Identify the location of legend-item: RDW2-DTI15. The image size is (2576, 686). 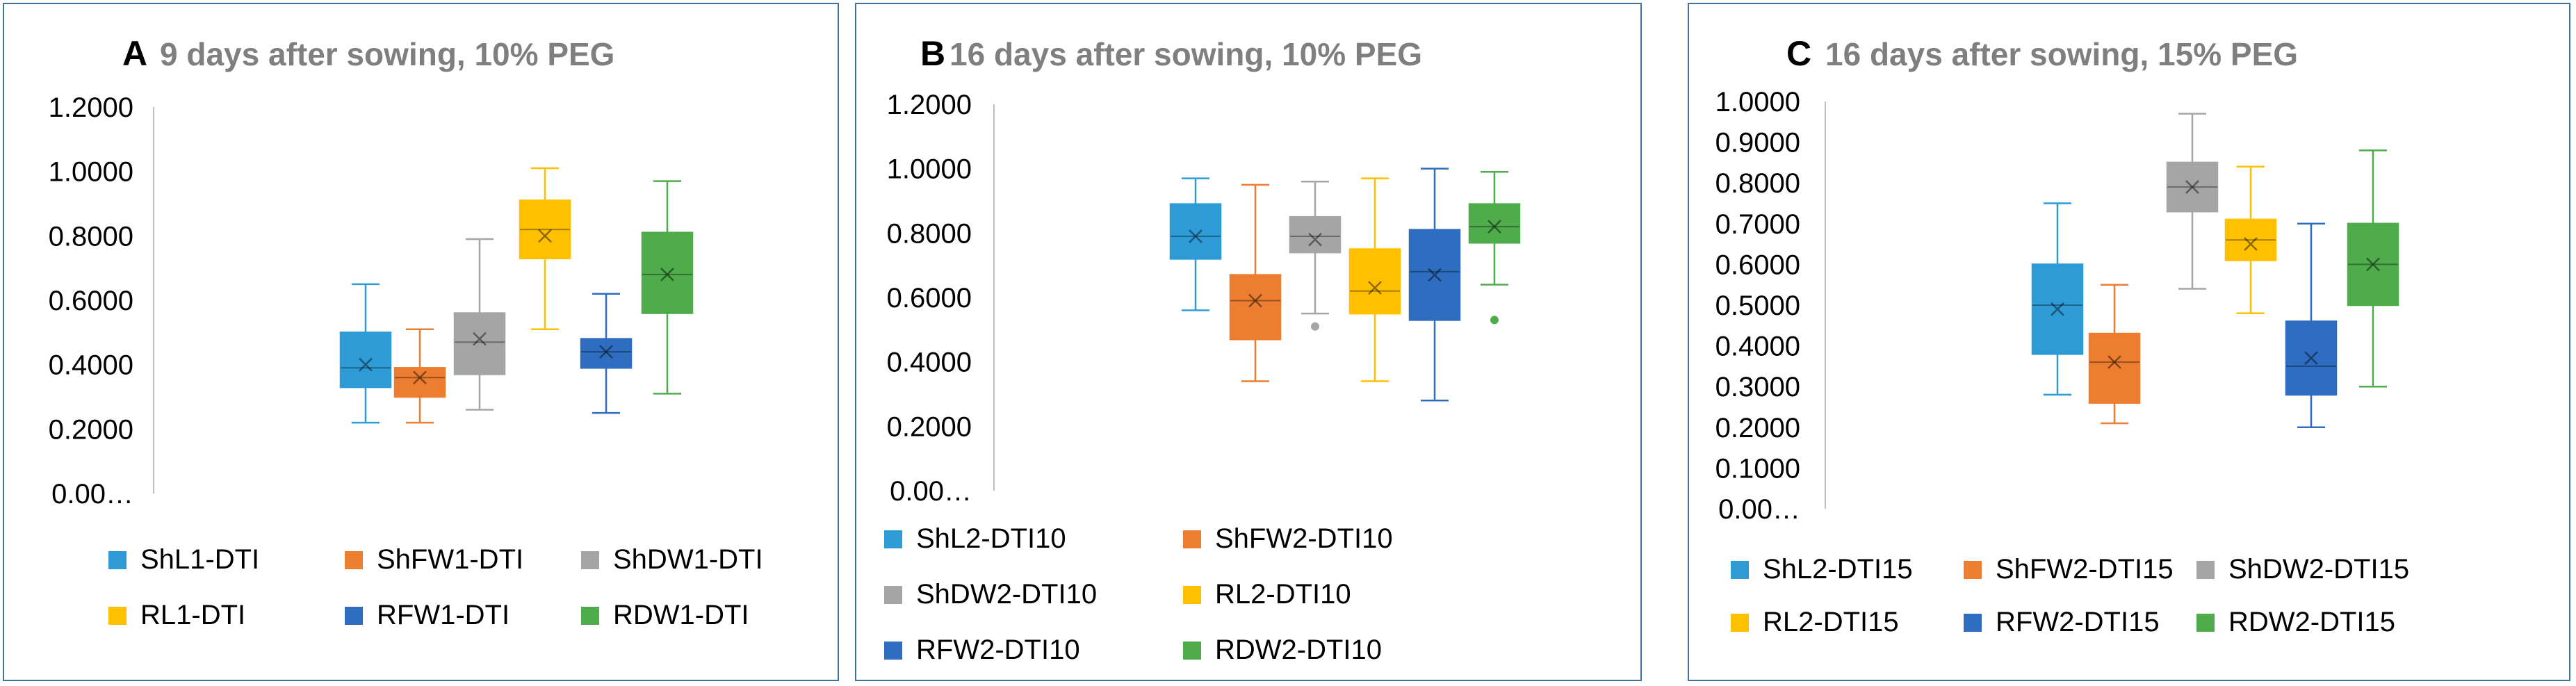
(2295, 622).